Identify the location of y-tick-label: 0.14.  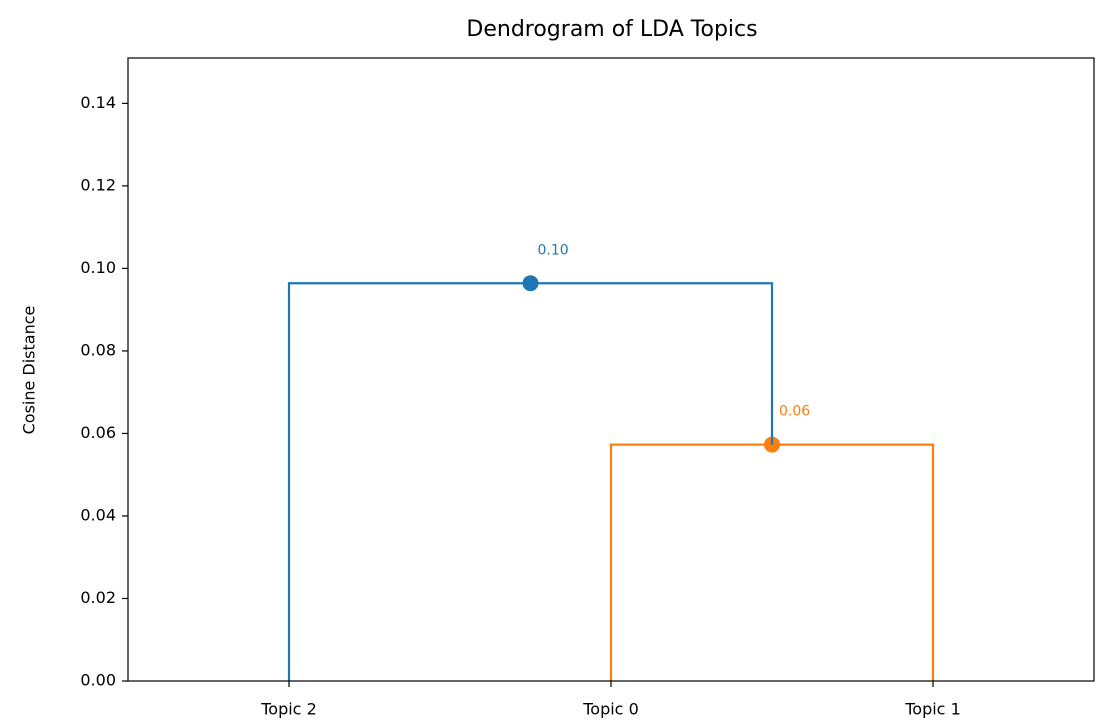
(98, 102).